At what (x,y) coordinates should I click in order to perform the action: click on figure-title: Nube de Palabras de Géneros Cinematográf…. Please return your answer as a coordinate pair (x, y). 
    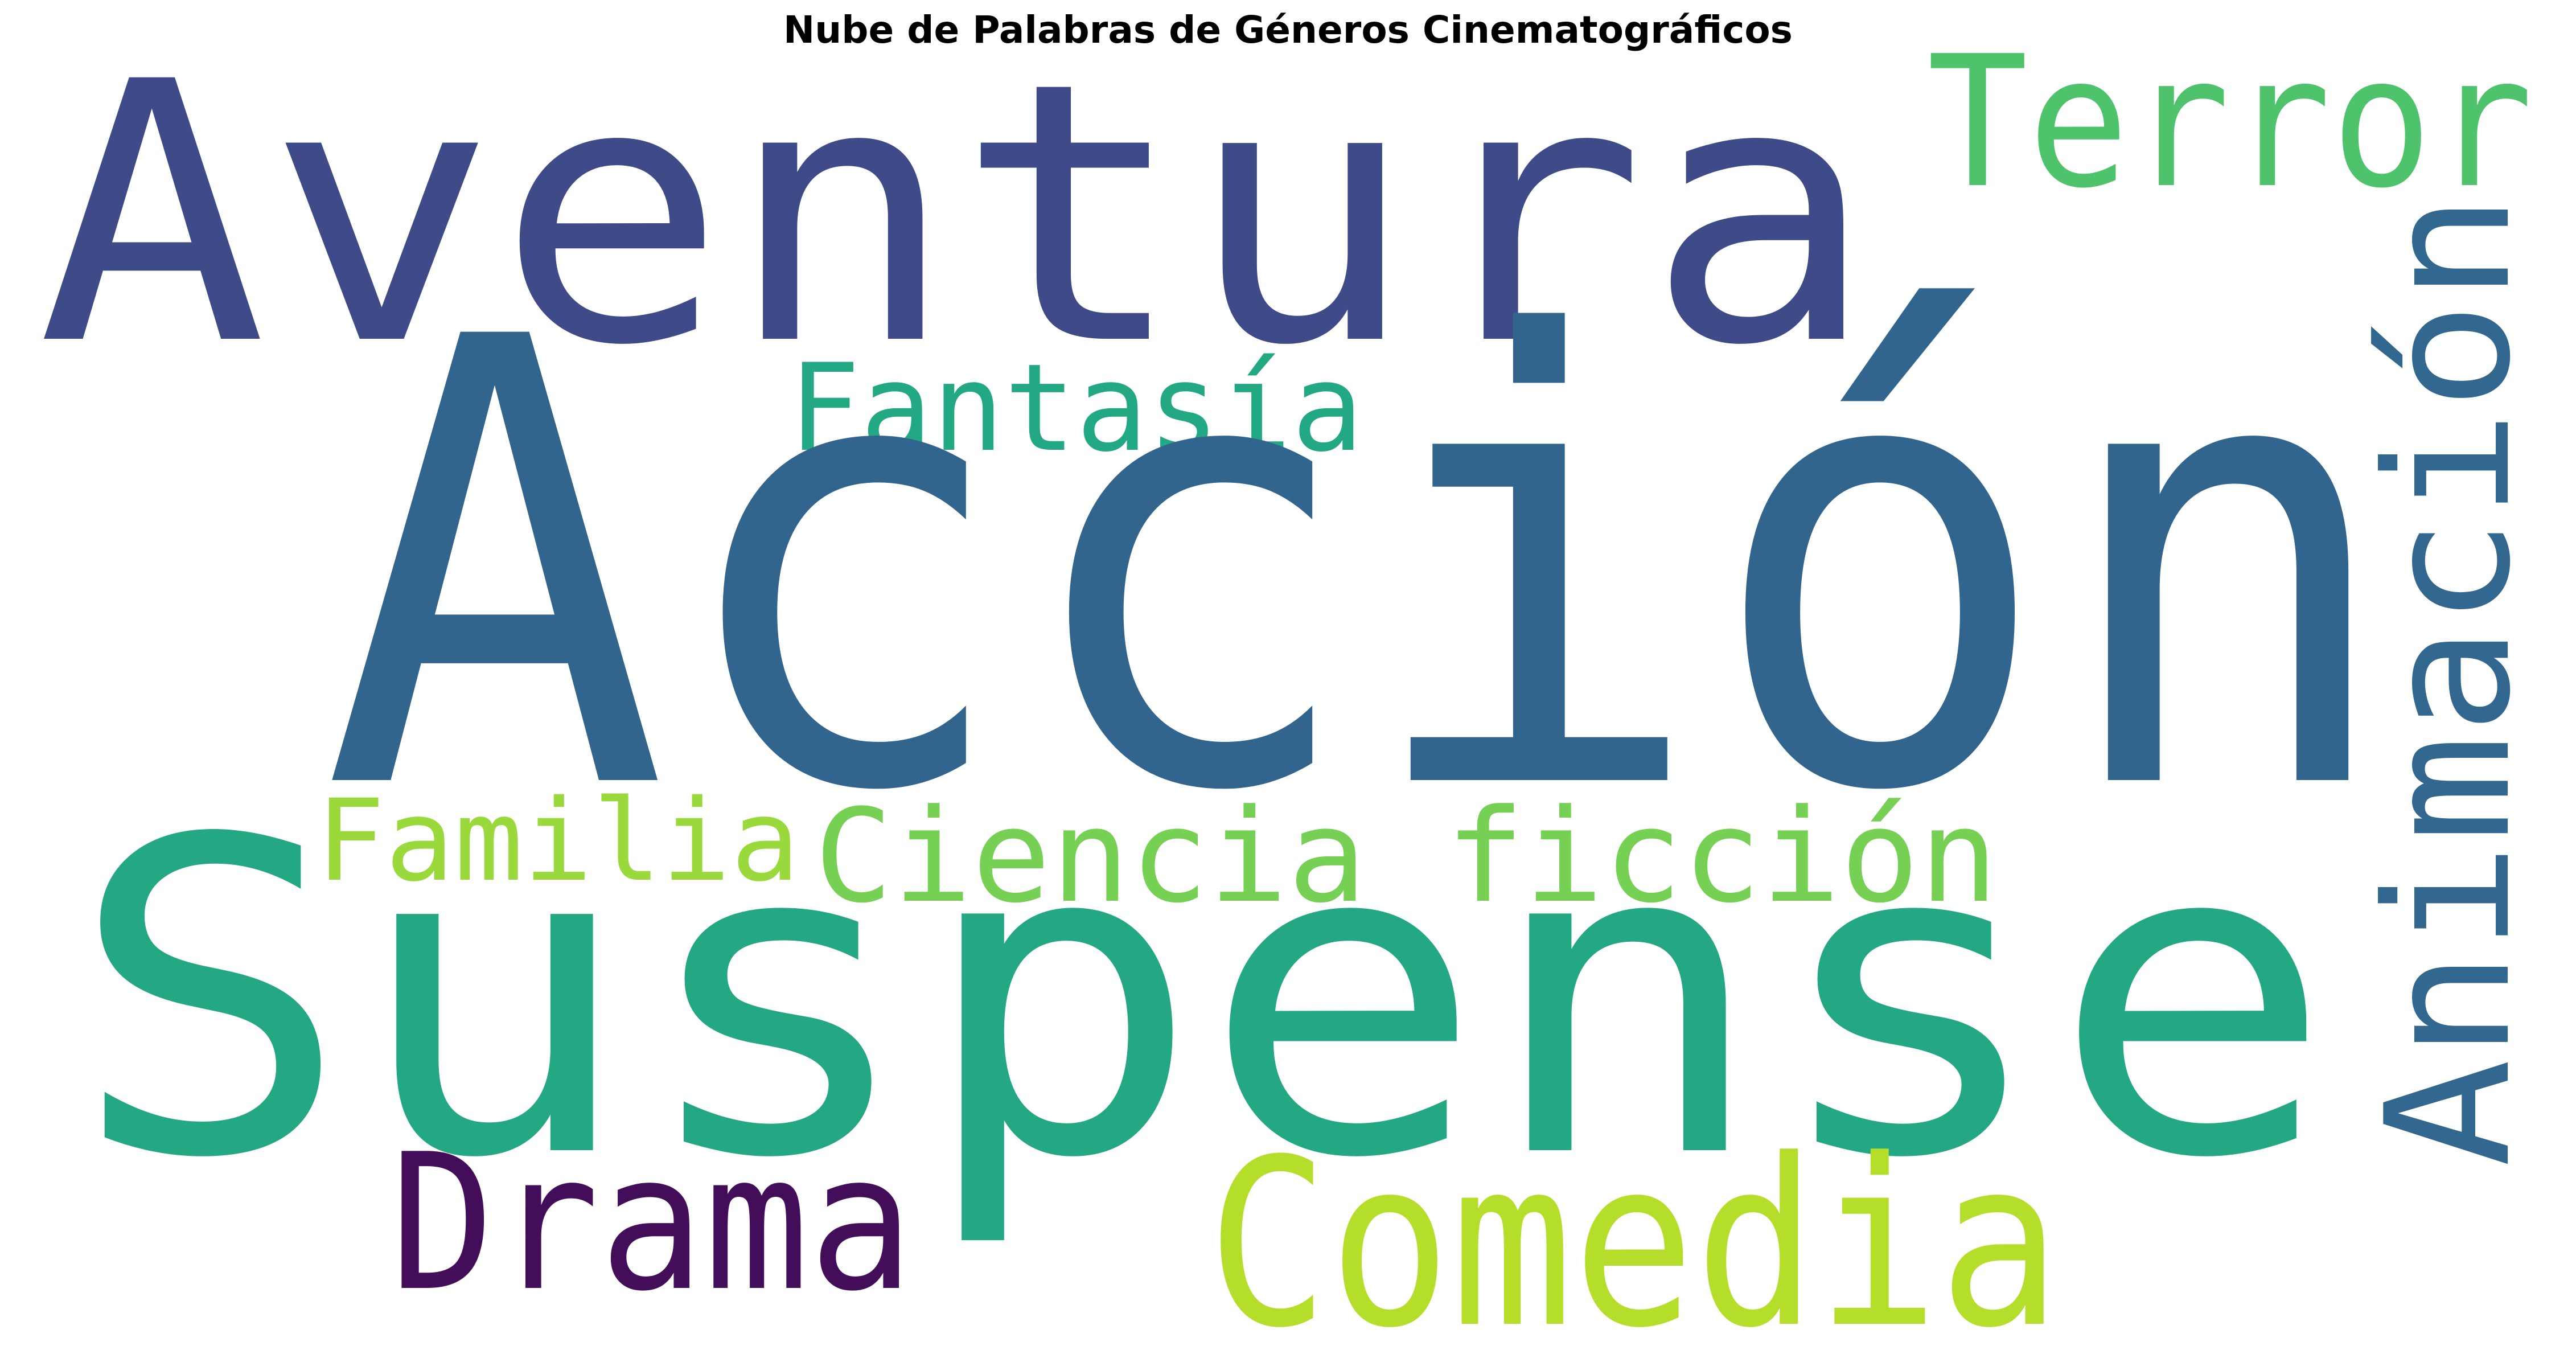
    Looking at the image, I should click on (1288, 30).